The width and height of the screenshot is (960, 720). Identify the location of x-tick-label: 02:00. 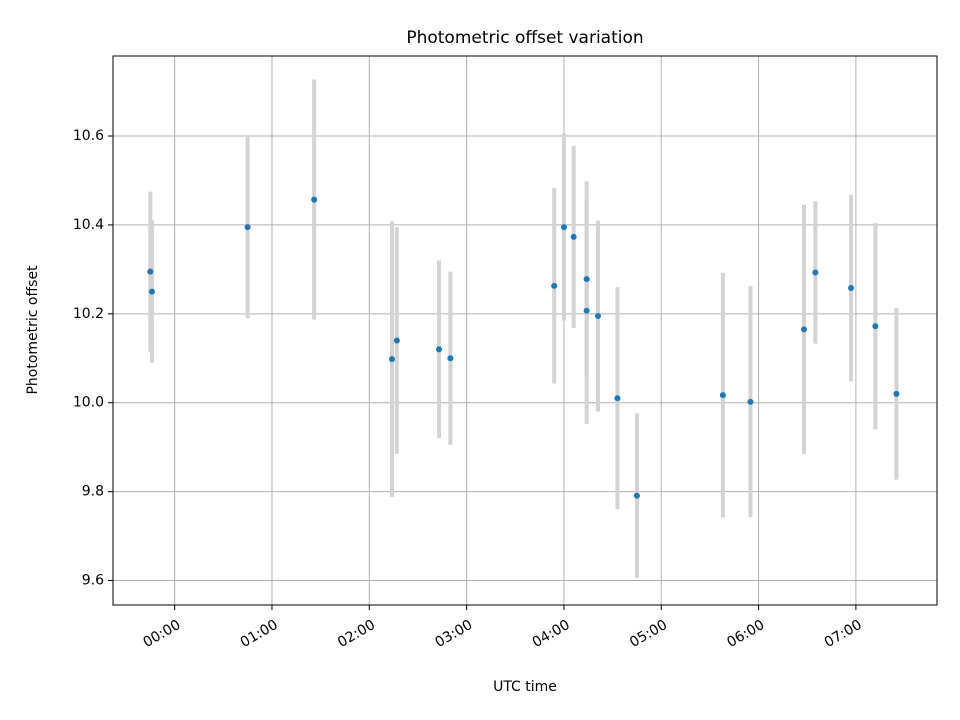
(356, 634).